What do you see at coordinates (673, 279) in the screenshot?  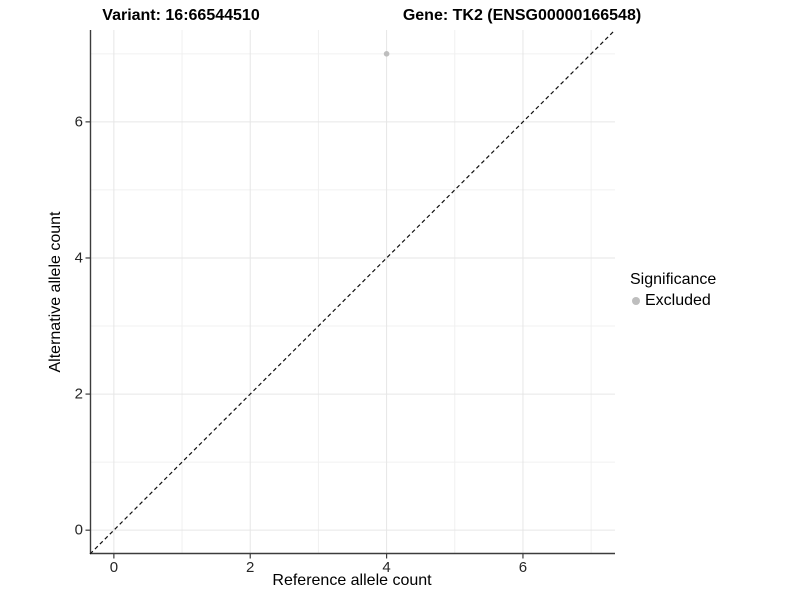 I see `legend-title: Significance` at bounding box center [673, 279].